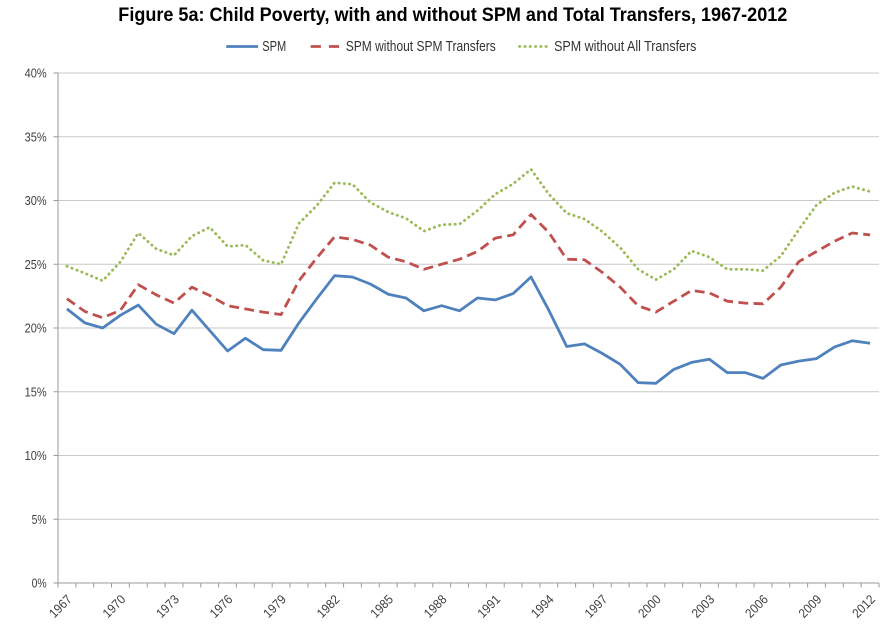  I want to click on svg-text: 30%, so click(36, 200).